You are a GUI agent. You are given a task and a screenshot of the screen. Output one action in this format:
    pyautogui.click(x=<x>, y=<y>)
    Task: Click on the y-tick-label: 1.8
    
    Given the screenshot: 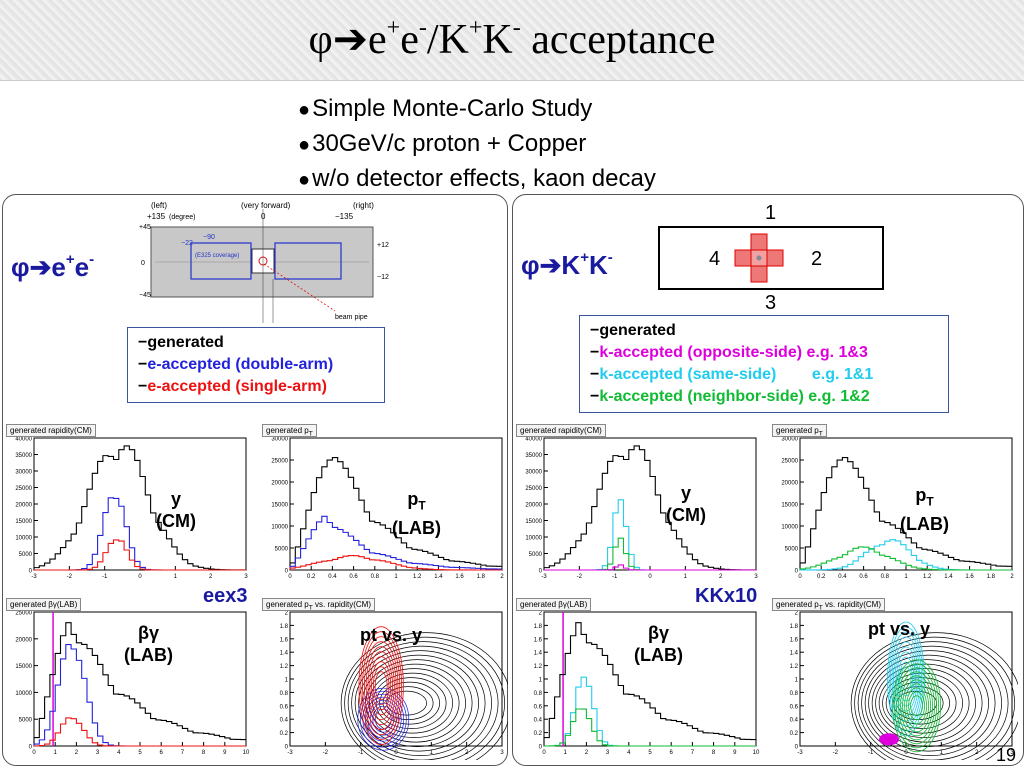 What is the action you would take?
    pyautogui.click(x=284, y=627)
    